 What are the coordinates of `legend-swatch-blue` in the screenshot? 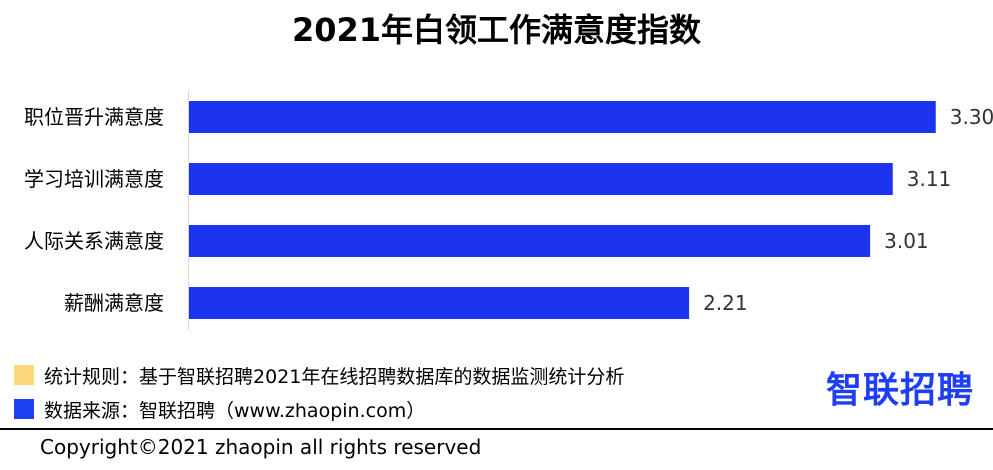 It's located at (24, 409).